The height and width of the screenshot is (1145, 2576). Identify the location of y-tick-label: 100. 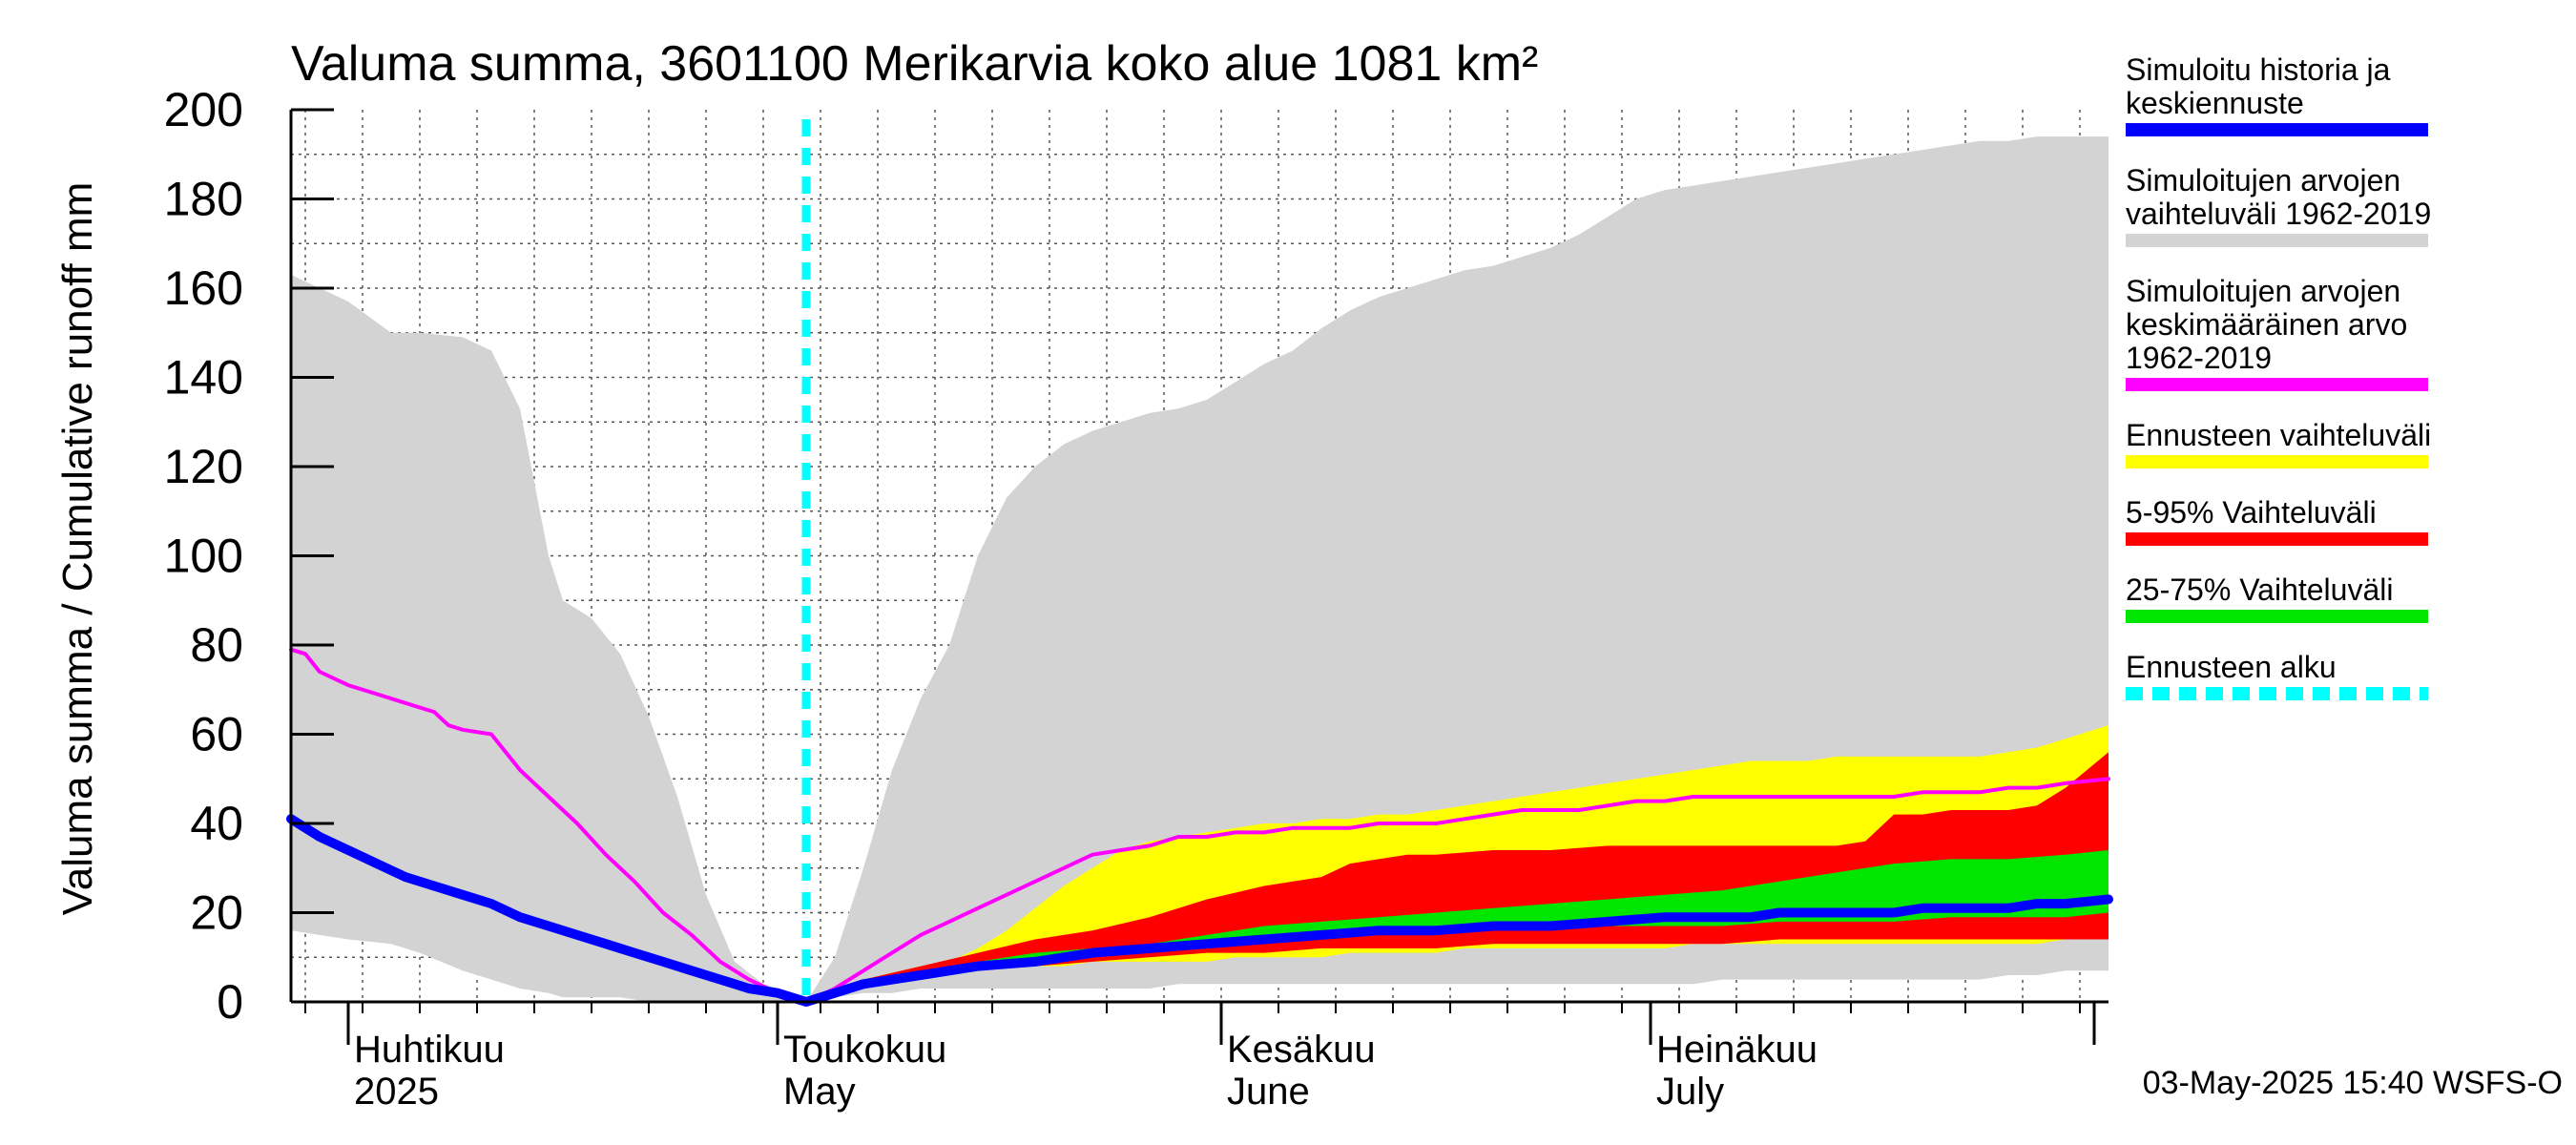
(203, 557).